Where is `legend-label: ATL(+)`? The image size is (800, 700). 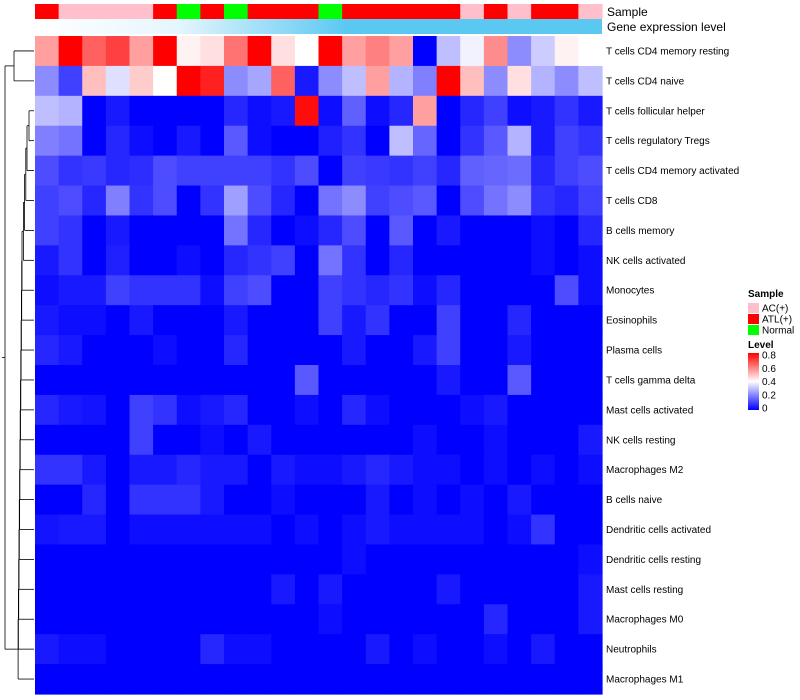 legend-label: ATL(+) is located at coordinates (777, 320).